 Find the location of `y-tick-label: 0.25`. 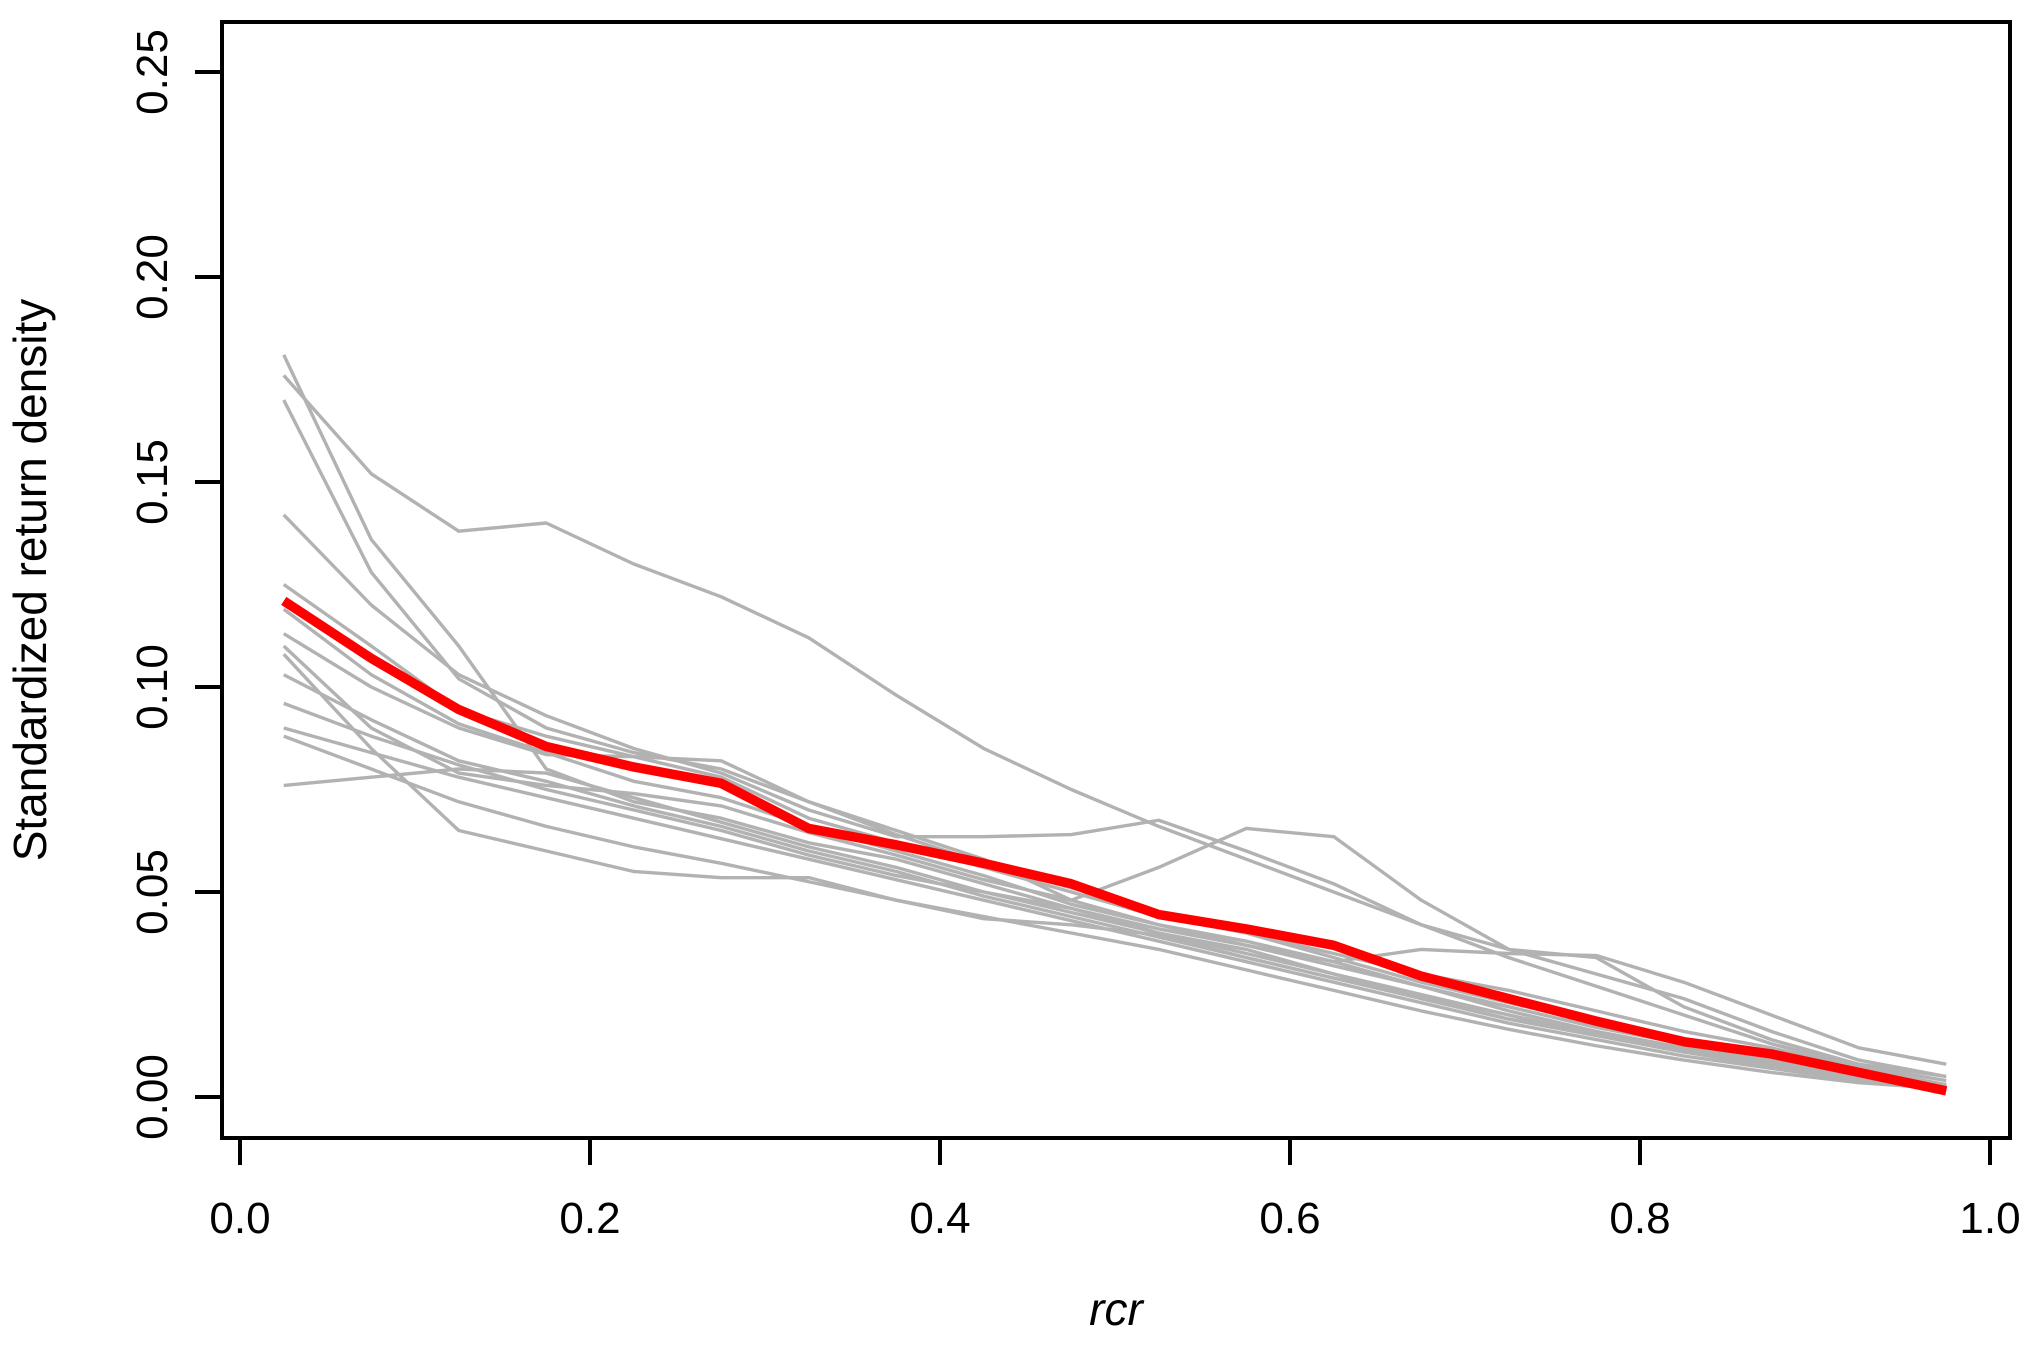

y-tick-label: 0.25 is located at coordinates (152, 72).